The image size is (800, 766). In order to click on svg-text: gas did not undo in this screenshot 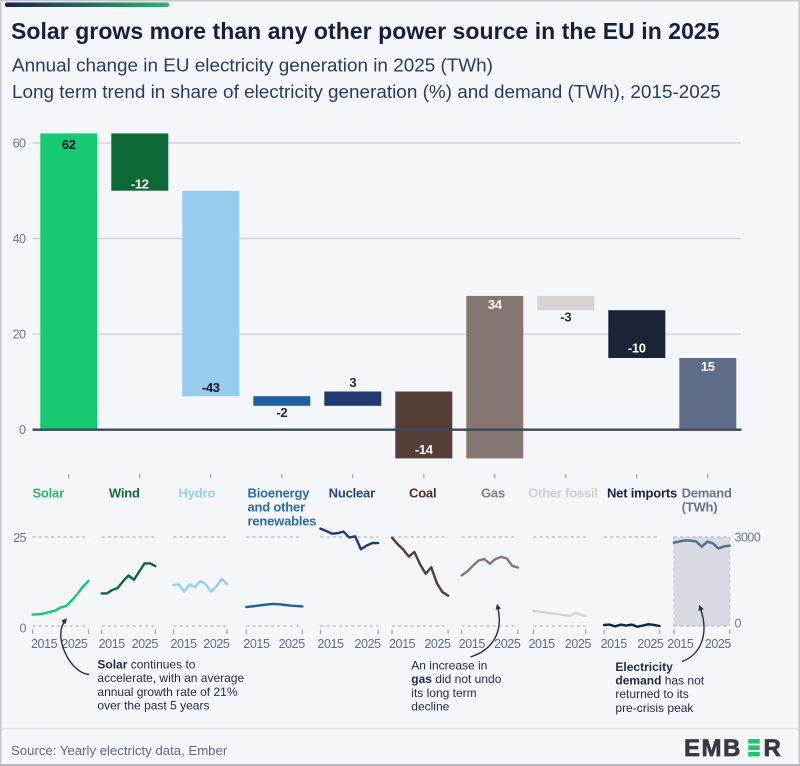, I will do `click(456, 679)`.